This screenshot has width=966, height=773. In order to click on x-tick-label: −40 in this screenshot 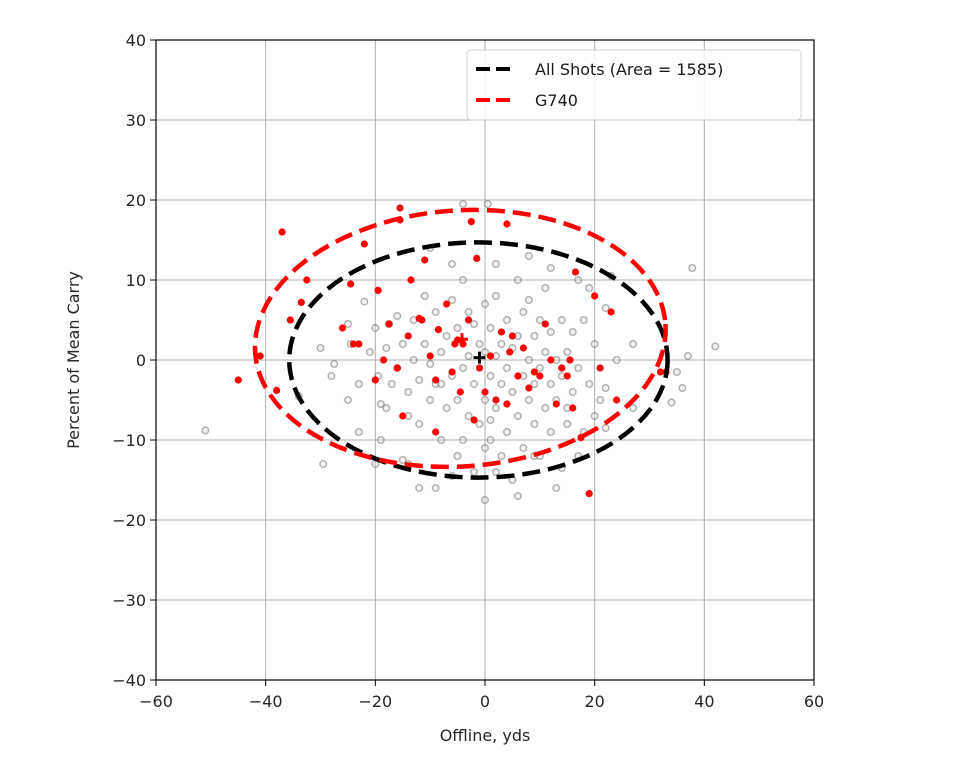, I will do `click(266, 701)`.